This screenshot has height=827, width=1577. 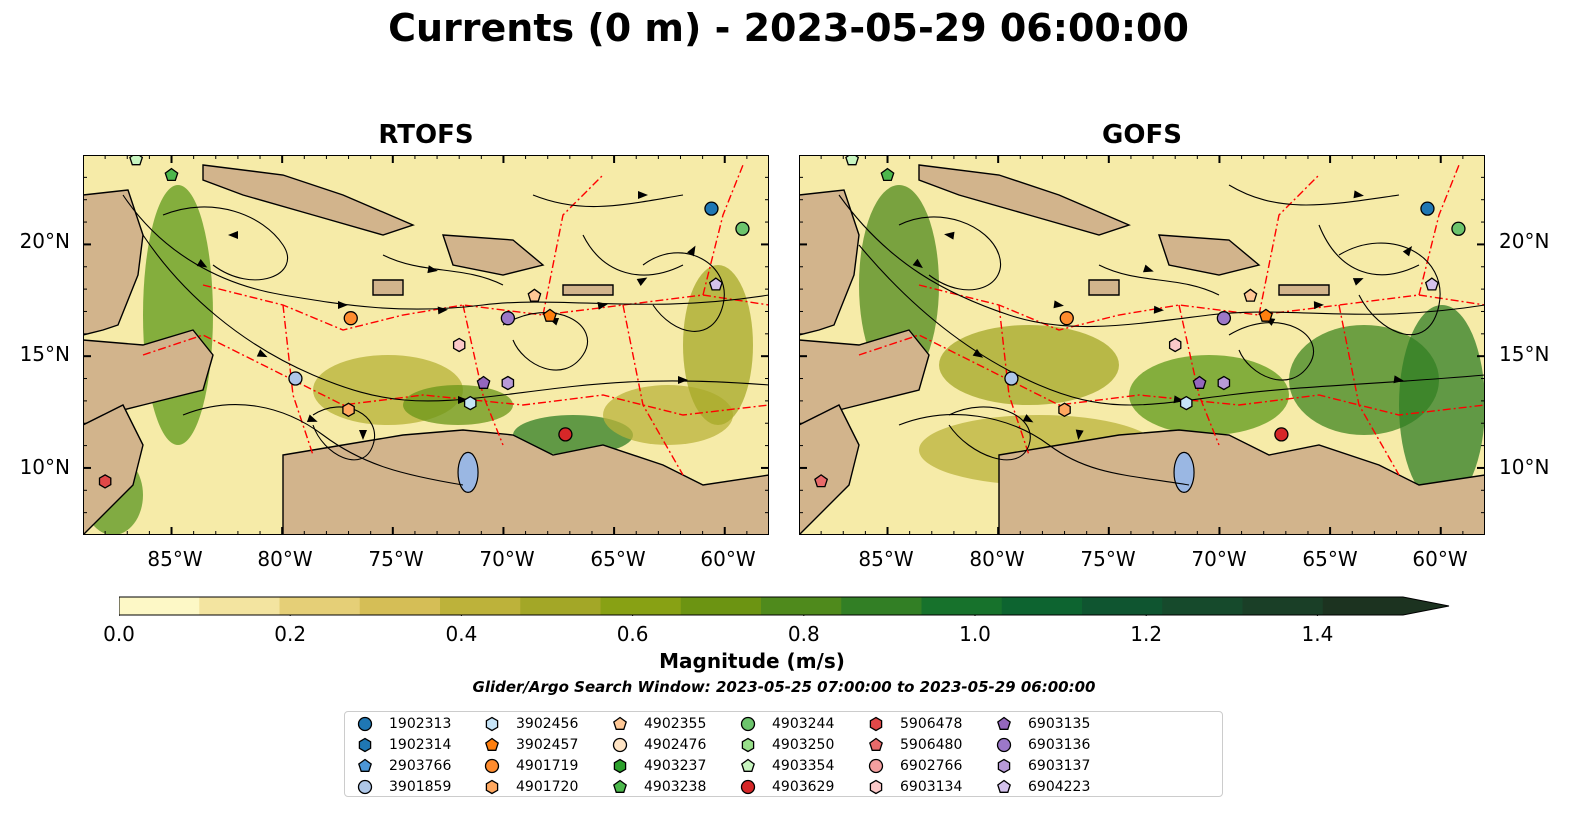 I want to click on legend-item-3902456: 3902456, so click(x=530, y=724).